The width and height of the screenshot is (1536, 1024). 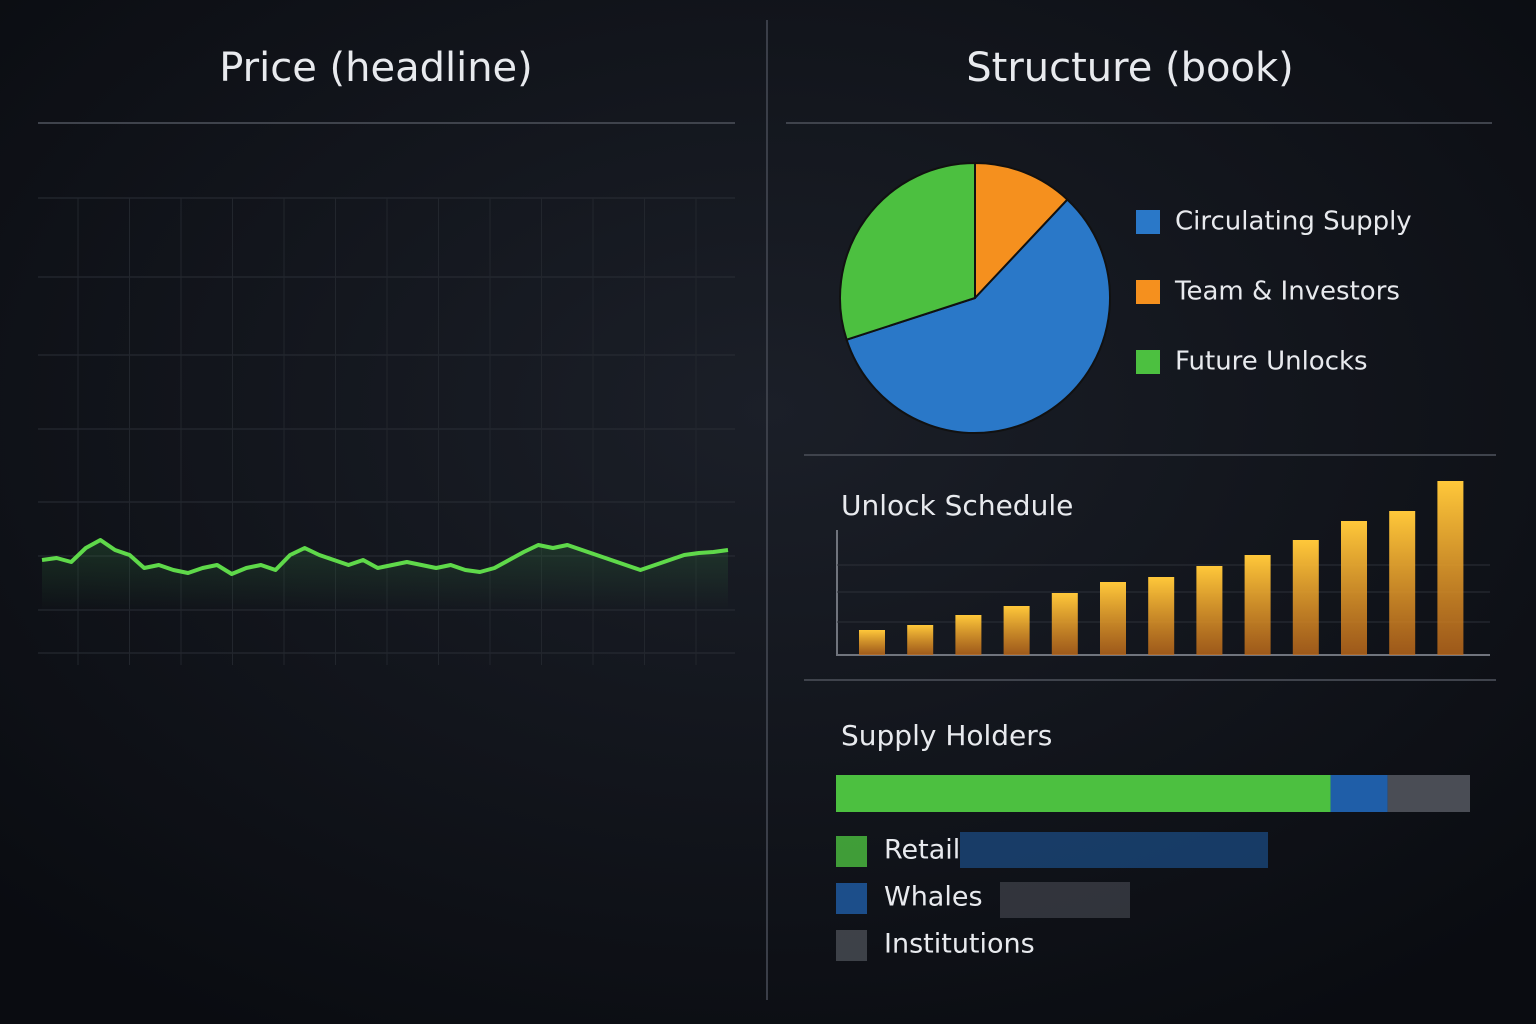 What do you see at coordinates (1130, 68) in the screenshot?
I see `panel-title: Structure (book)` at bounding box center [1130, 68].